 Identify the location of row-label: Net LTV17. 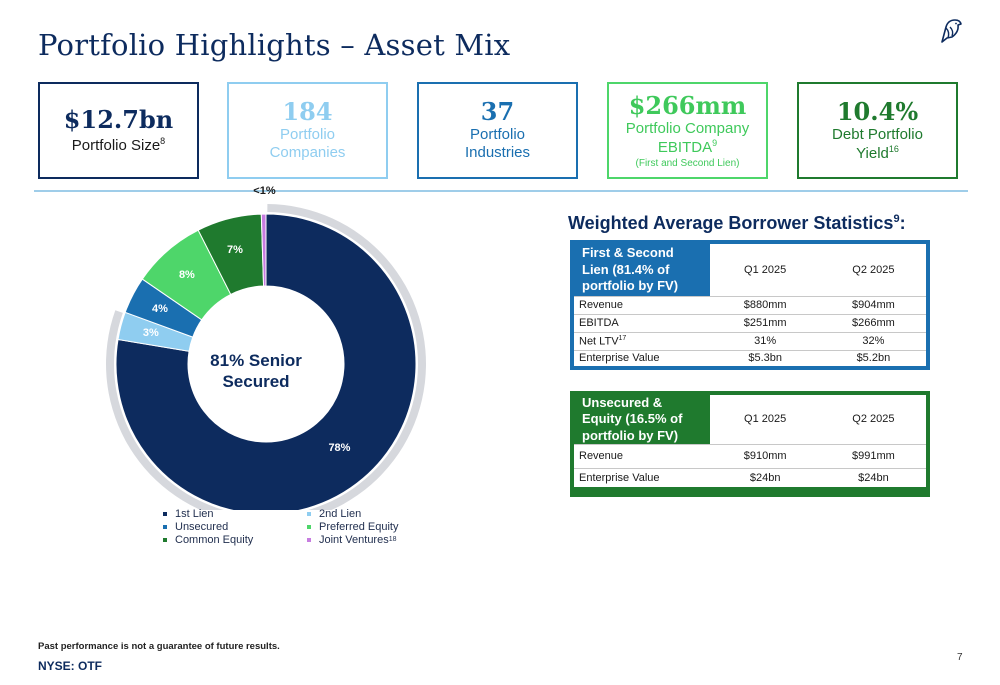
(641, 340).